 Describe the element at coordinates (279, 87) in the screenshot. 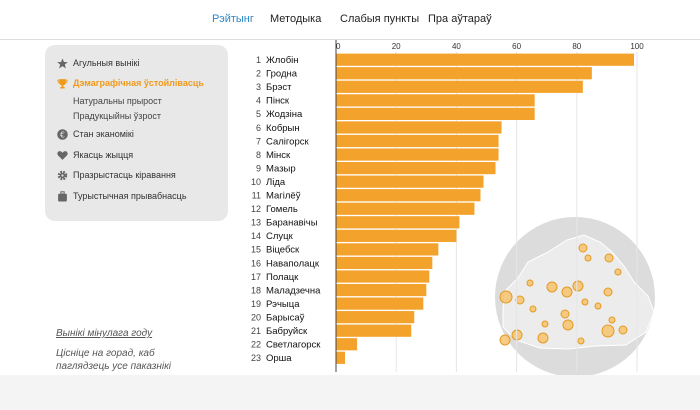

I see `city-label: Брэст` at that location.